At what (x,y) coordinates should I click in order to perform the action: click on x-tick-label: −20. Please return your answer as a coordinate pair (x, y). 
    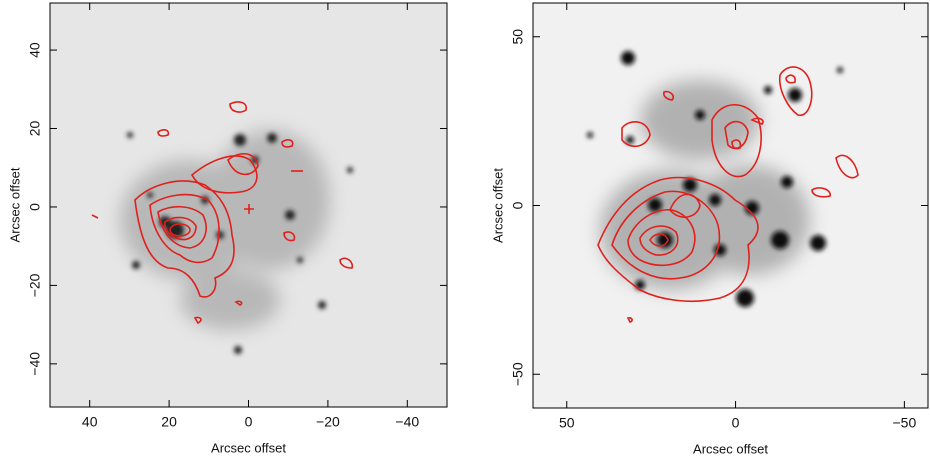
    Looking at the image, I should click on (328, 422).